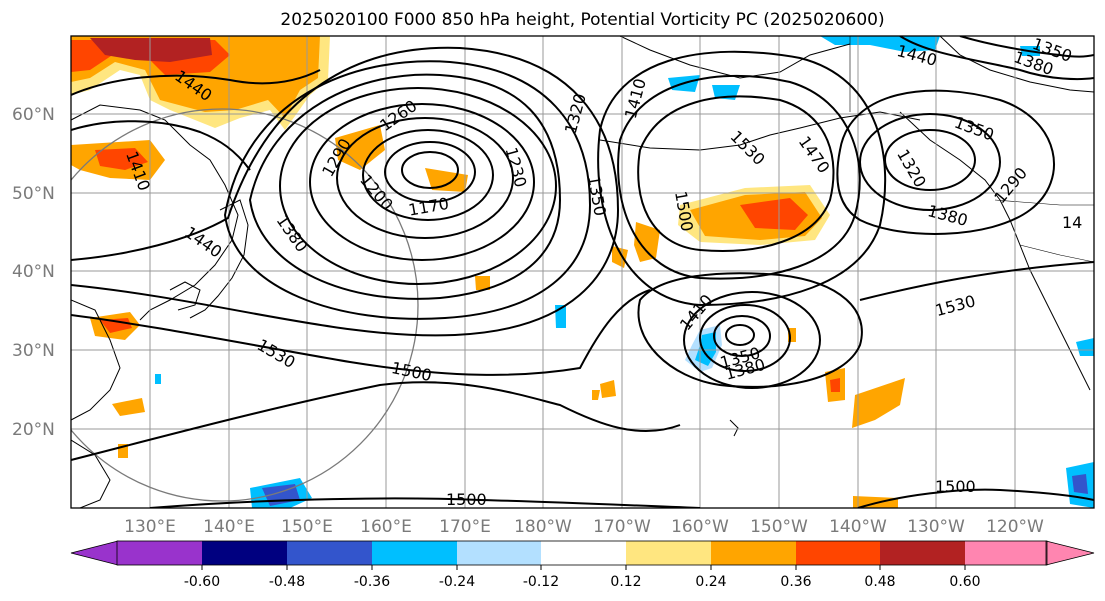  What do you see at coordinates (1072, 222) in the screenshot?
I see `contour-label: 14` at bounding box center [1072, 222].